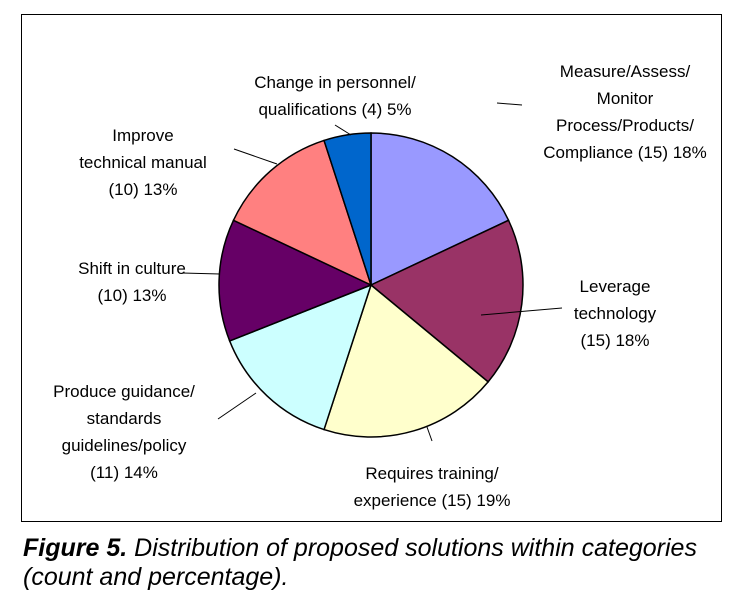 The width and height of the screenshot is (748, 614). Describe the element at coordinates (432, 487) in the screenshot. I see `slice-label: Requires training/experience (15) 19%` at that location.